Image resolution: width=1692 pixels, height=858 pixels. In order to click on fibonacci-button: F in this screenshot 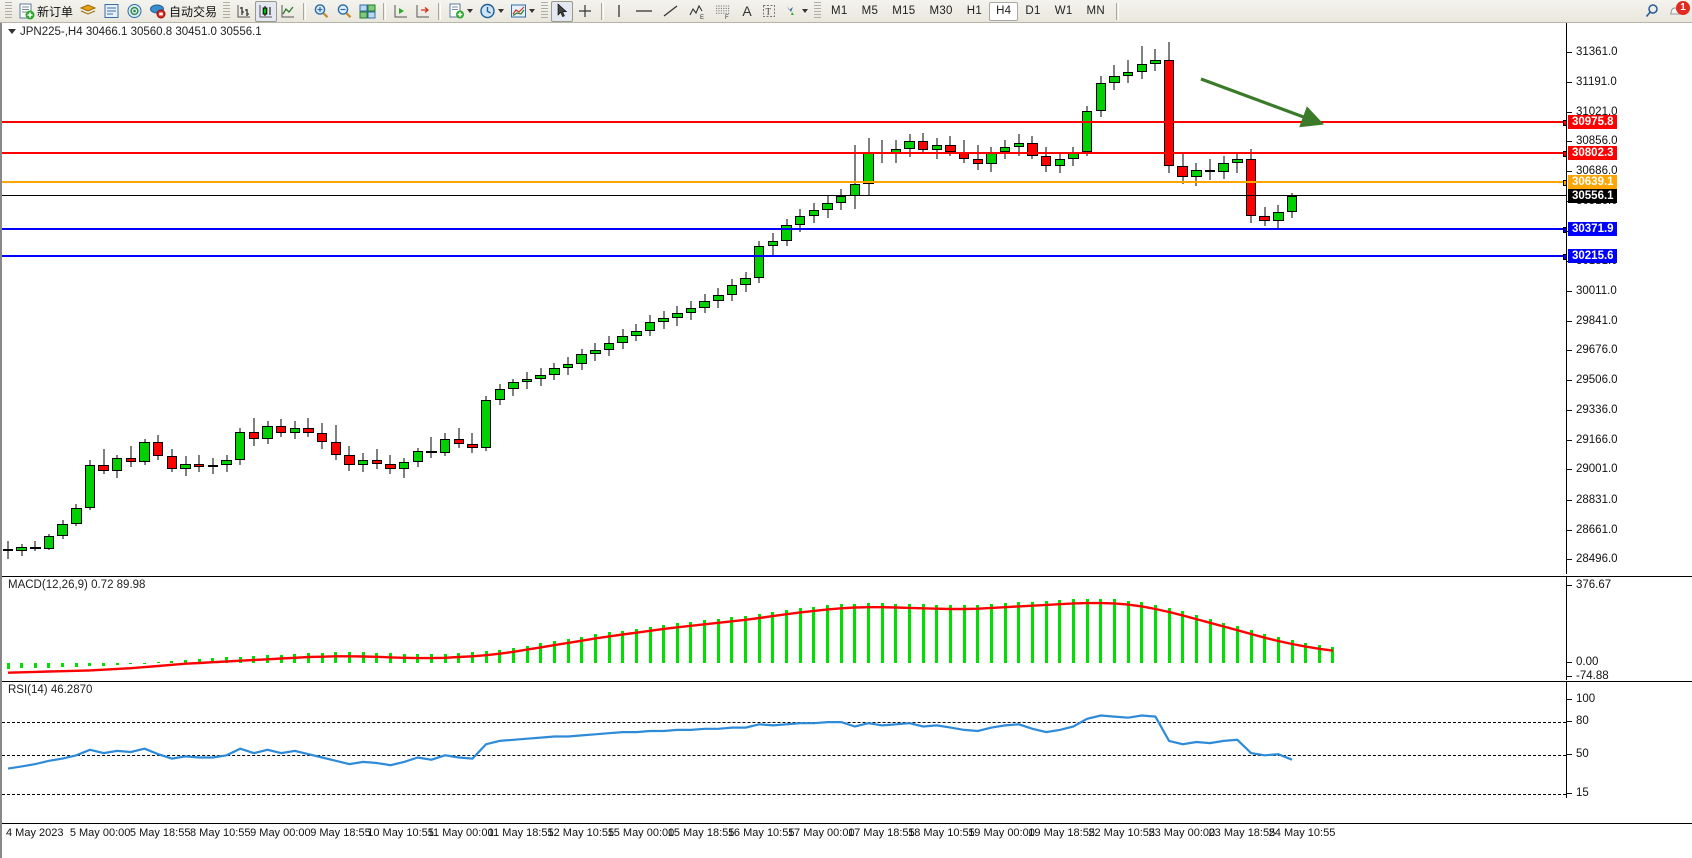, I will do `click(723, 11)`.